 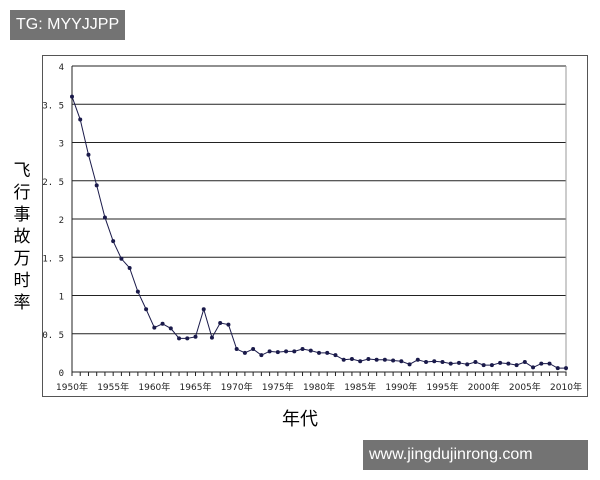 I want to click on y-tick-label: 1. 5, so click(x=53, y=259).